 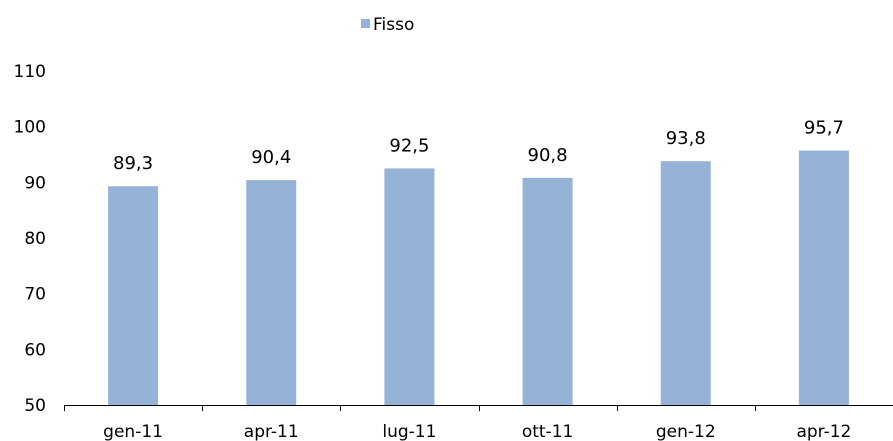 I want to click on y-tick-label-100: 100, so click(x=30, y=128).